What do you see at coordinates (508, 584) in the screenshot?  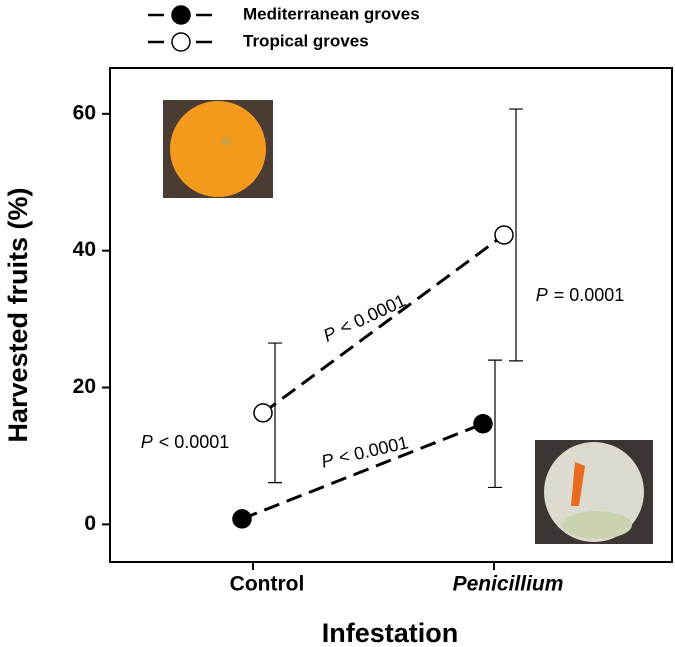 I see `x-tick-label: Penicillium` at bounding box center [508, 584].